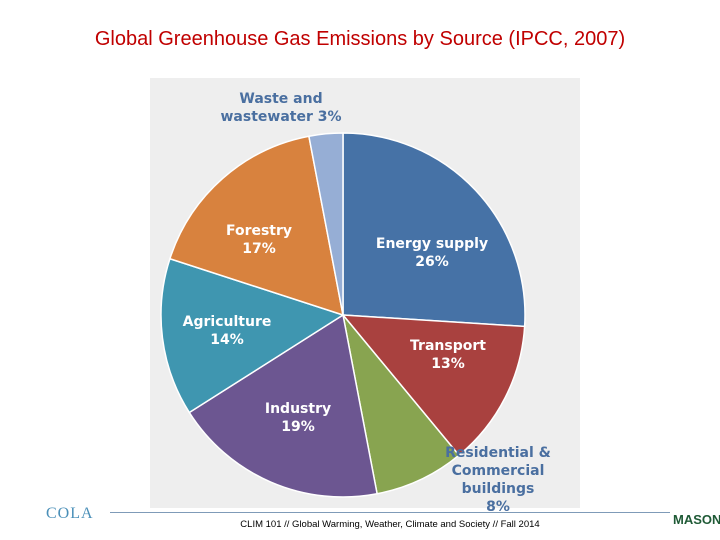  Describe the element at coordinates (227, 322) in the screenshot. I see `category-label: Agriculture` at that location.